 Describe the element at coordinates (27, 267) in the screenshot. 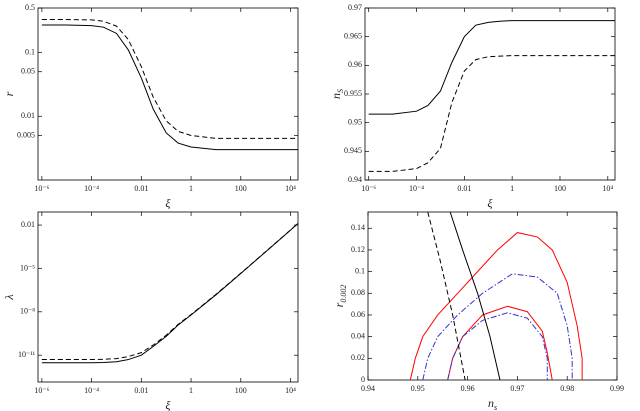

I see `y-tick-label: 10⁻⁵` at that location.